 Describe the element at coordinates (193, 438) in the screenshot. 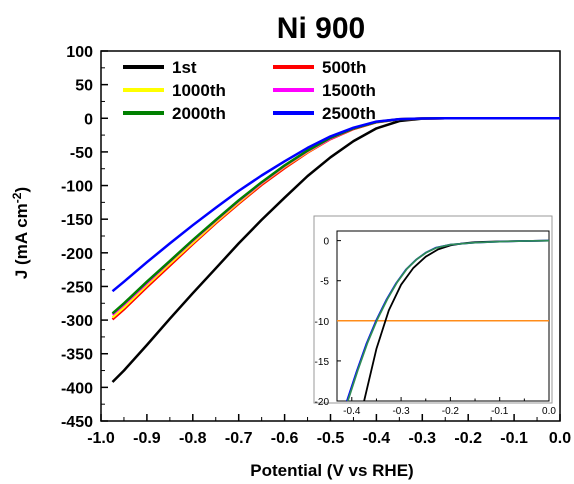

I see `x-tick-label: -0.8` at that location.